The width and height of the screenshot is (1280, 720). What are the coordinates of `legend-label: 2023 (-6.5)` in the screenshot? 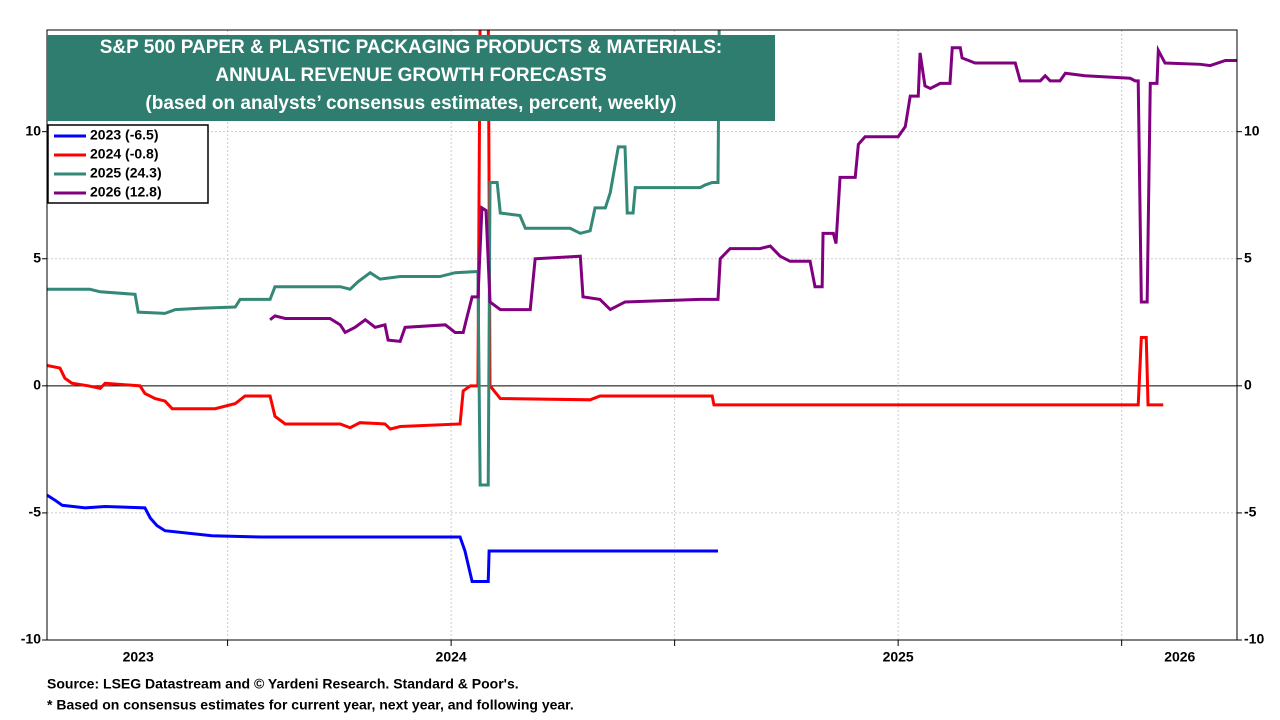 It's located at (124, 135).